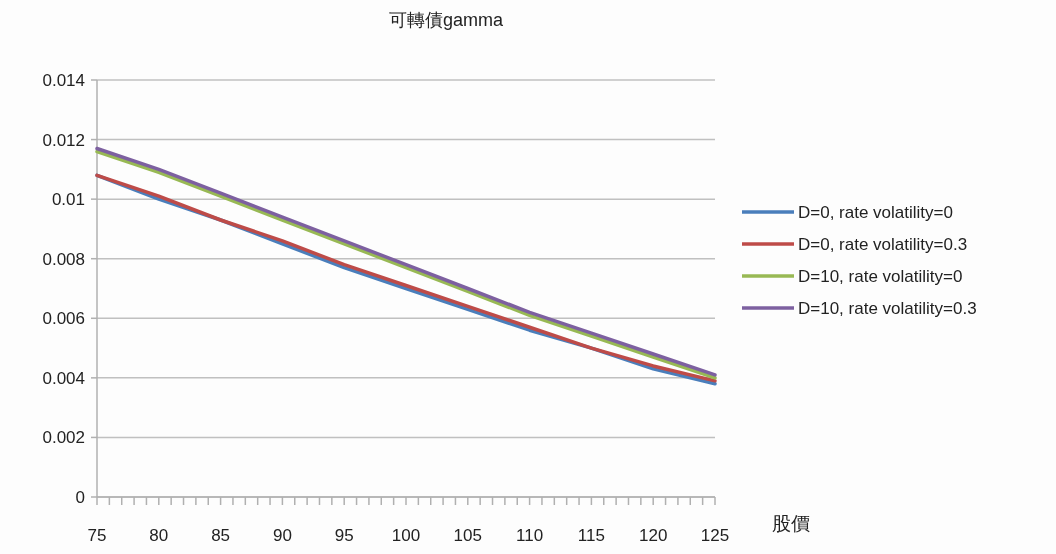  Describe the element at coordinates (791, 523) in the screenshot. I see `x-axis-title: 股價` at that location.